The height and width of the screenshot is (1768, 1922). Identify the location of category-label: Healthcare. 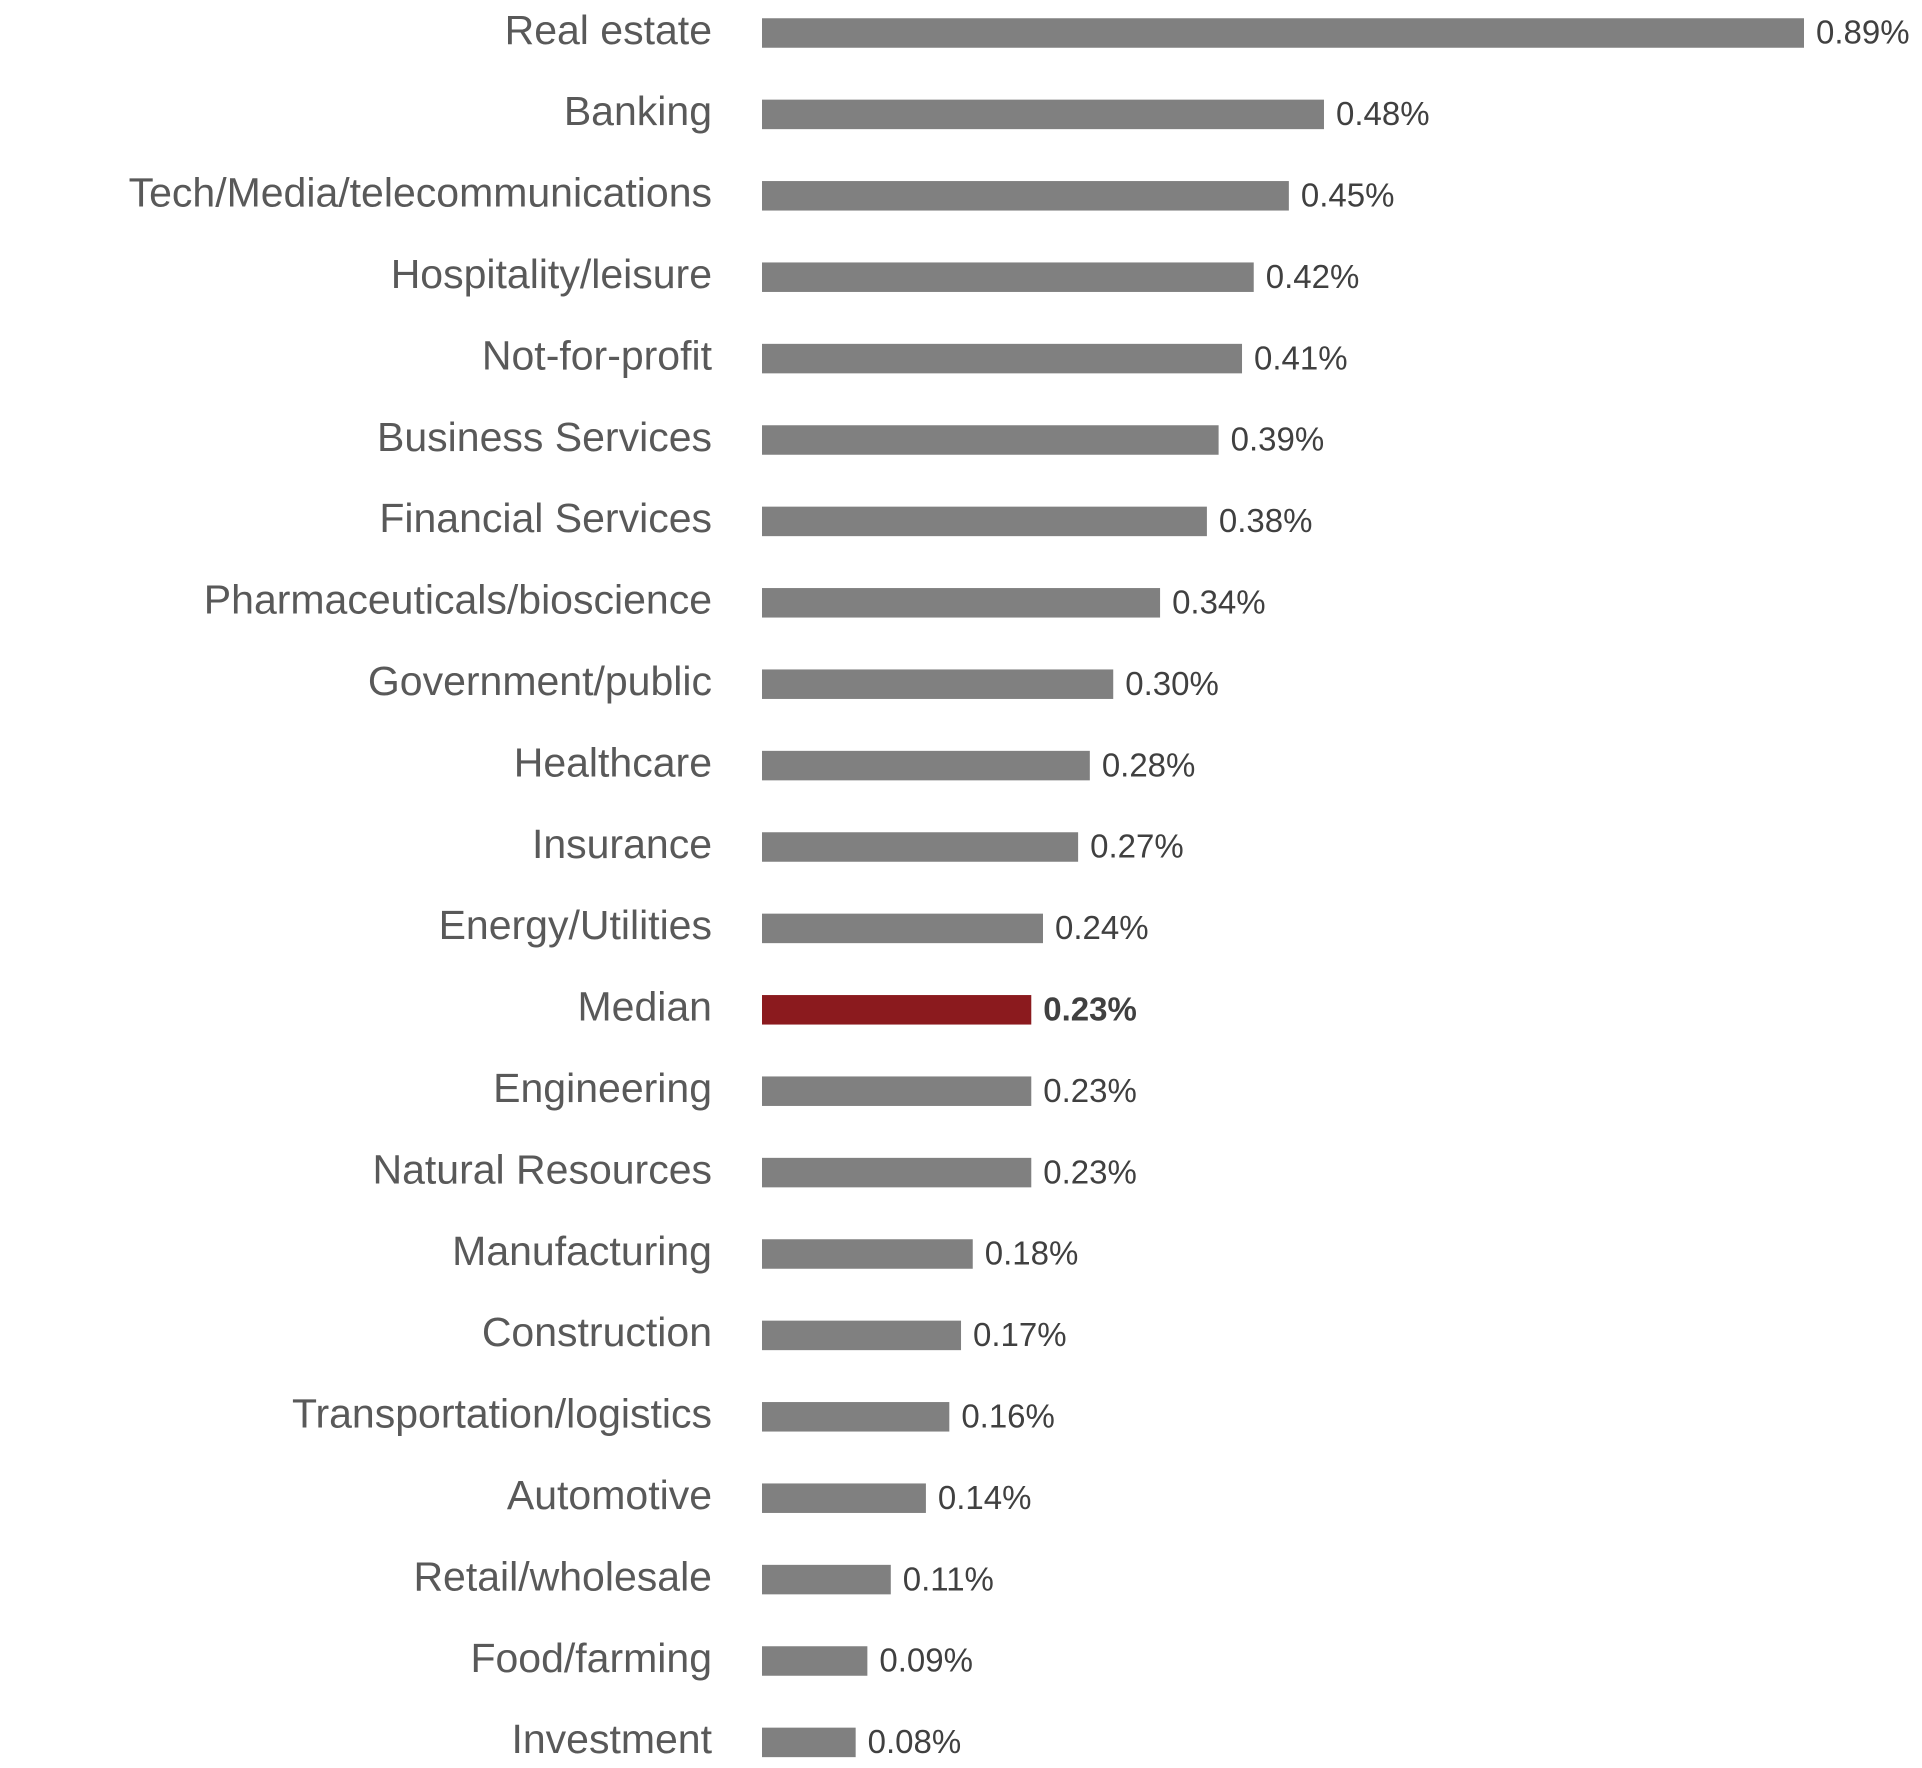
(613, 762).